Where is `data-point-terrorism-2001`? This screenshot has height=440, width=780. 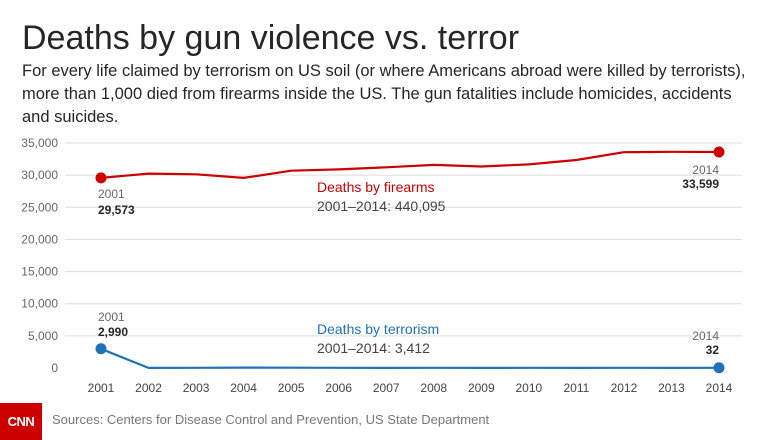 data-point-terrorism-2001 is located at coordinates (101, 349).